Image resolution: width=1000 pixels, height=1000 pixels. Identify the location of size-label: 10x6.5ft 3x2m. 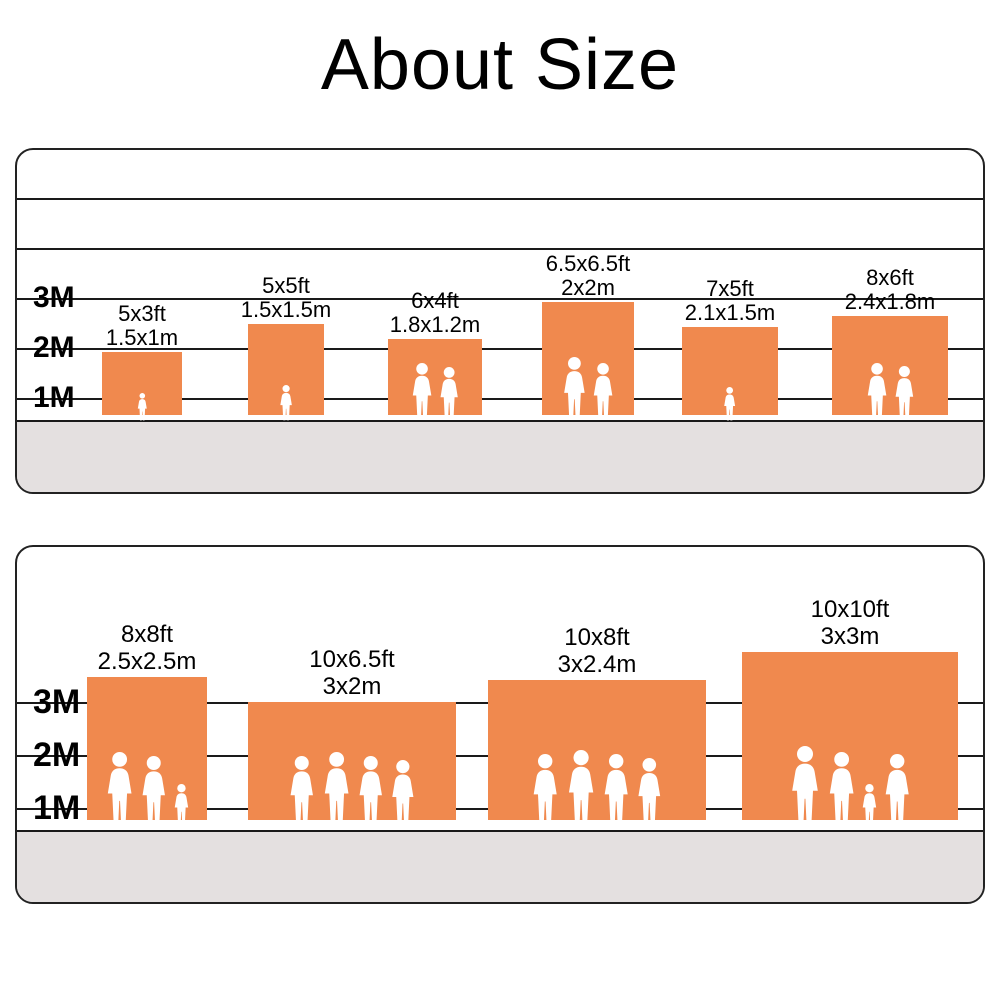
(352, 673).